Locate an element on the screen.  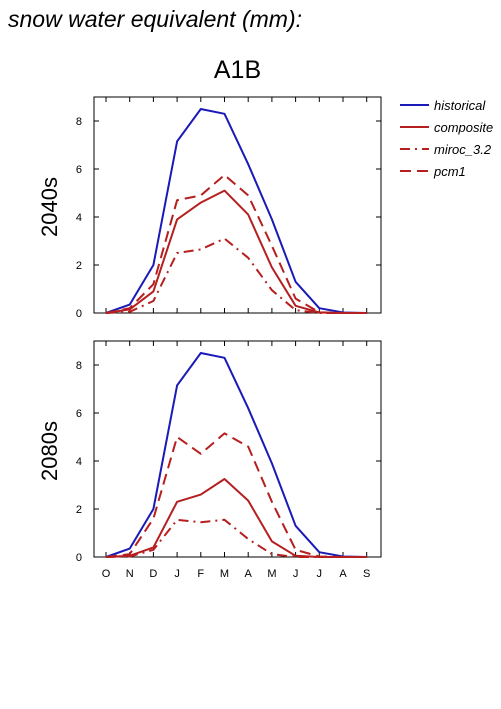
panel-period-label: 2040s is located at coordinates (49, 207).